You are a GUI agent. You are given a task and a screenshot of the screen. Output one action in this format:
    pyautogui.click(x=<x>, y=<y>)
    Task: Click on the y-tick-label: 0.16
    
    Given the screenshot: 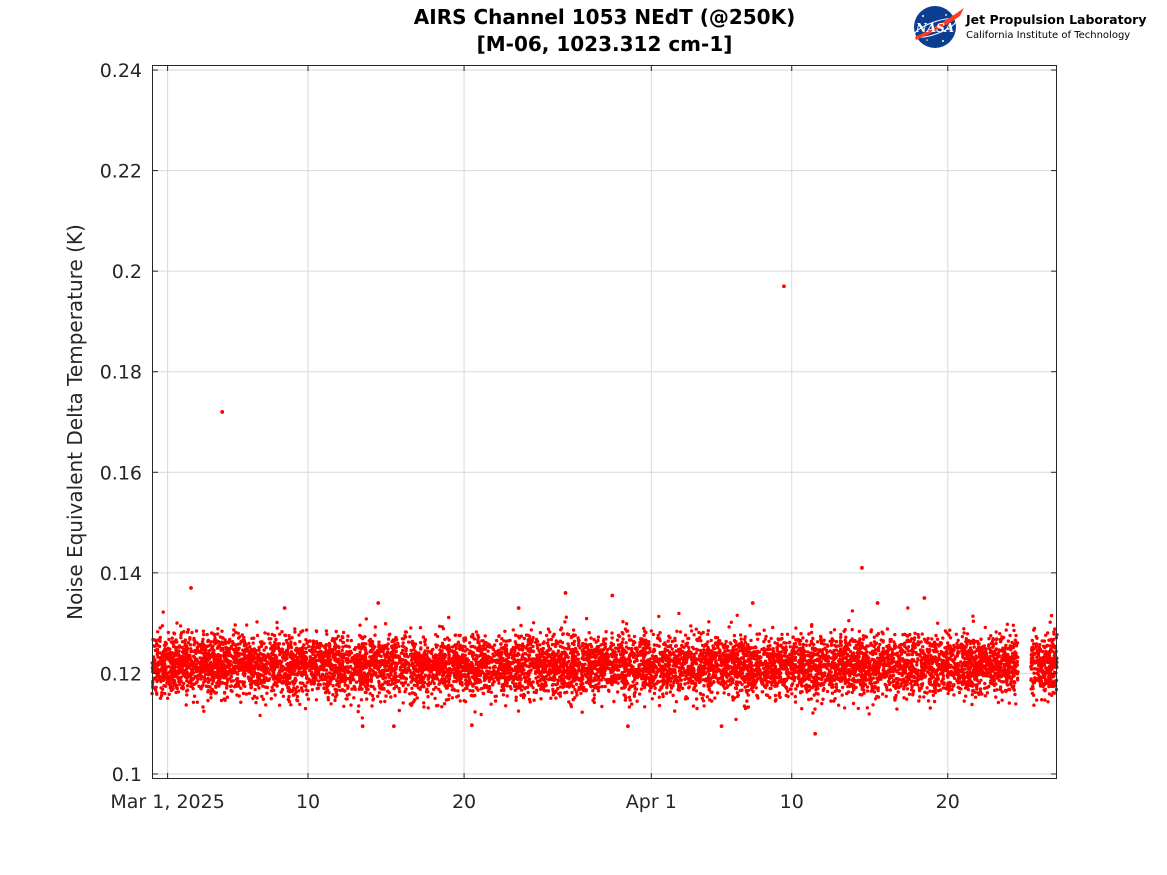 What is the action you would take?
    pyautogui.click(x=121, y=473)
    